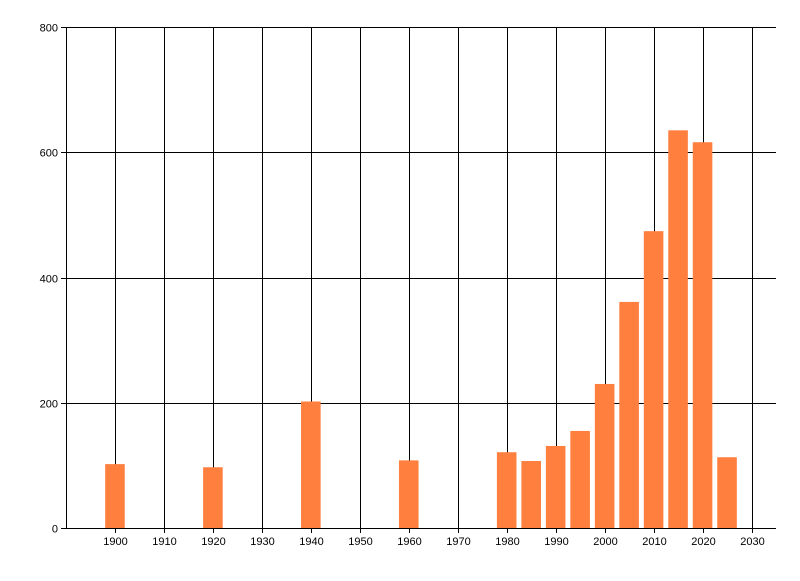  What do you see at coordinates (213, 542) in the screenshot?
I see `x-tick-label: 1920` at bounding box center [213, 542].